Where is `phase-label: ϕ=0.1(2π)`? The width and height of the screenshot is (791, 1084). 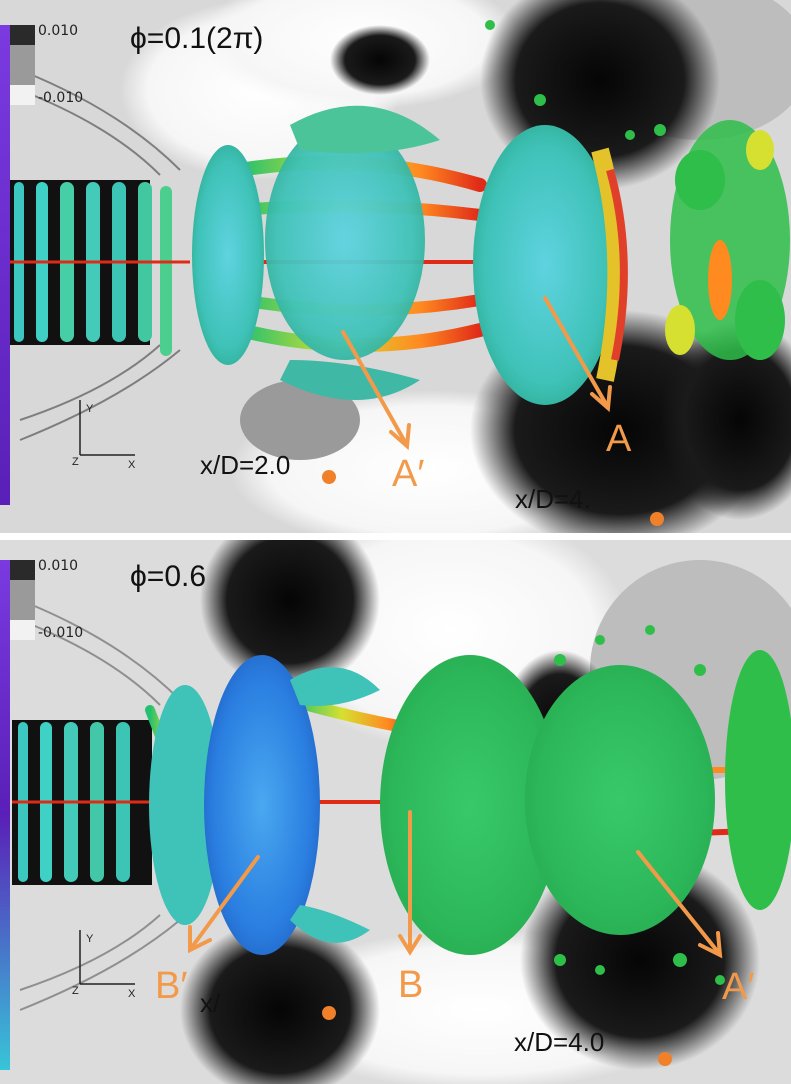 phase-label: ϕ=0.1(2π) is located at coordinates (197, 38).